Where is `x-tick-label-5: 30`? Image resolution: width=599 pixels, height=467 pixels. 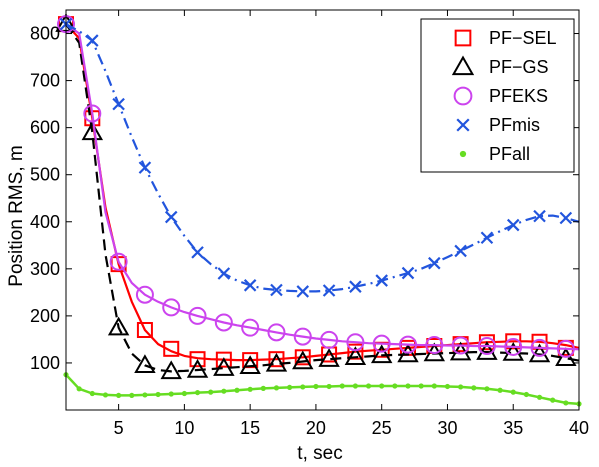 x-tick-label-5: 30 is located at coordinates (447, 428).